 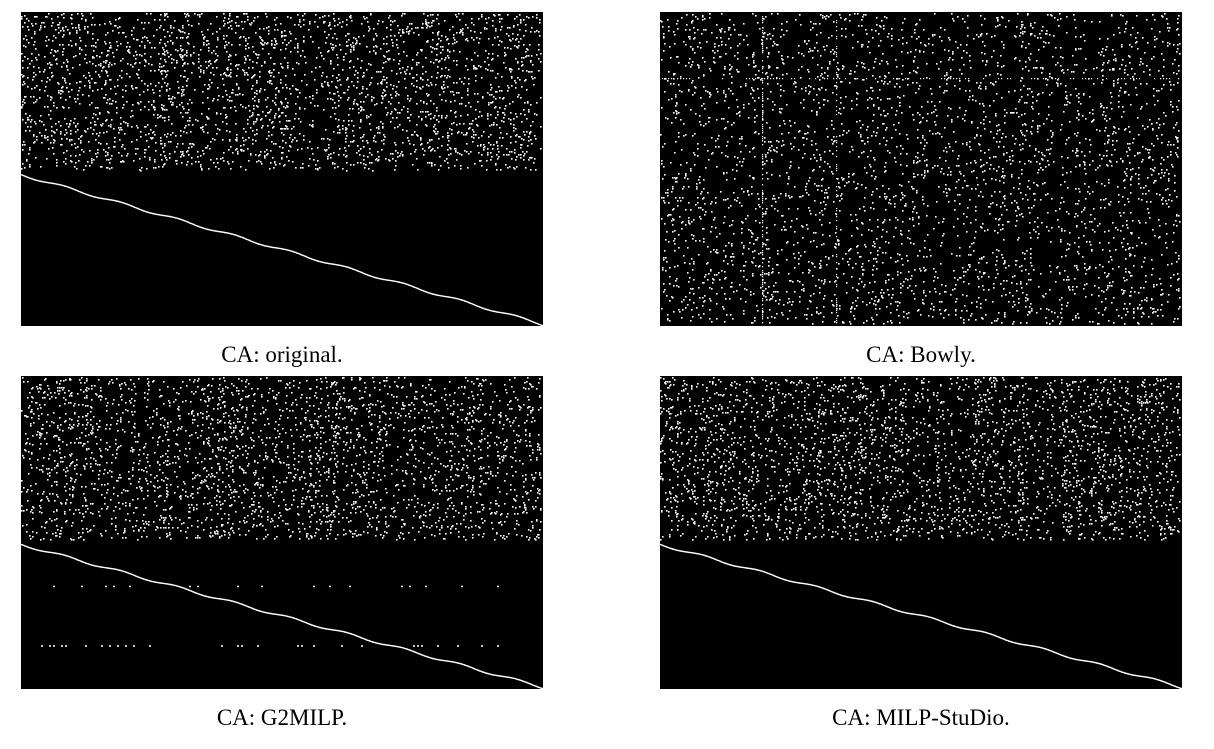 What do you see at coordinates (282, 354) in the screenshot?
I see `caption-original: CA: original.` at bounding box center [282, 354].